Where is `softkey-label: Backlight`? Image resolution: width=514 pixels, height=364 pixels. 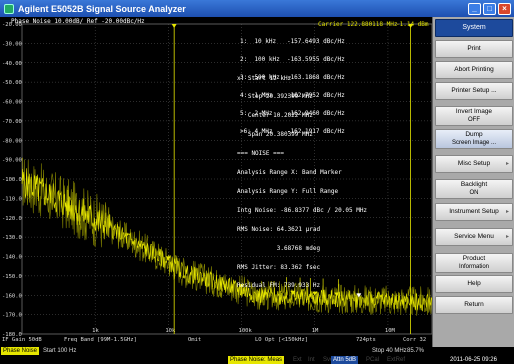 softkey-label: Backlight is located at coordinates (474, 184).